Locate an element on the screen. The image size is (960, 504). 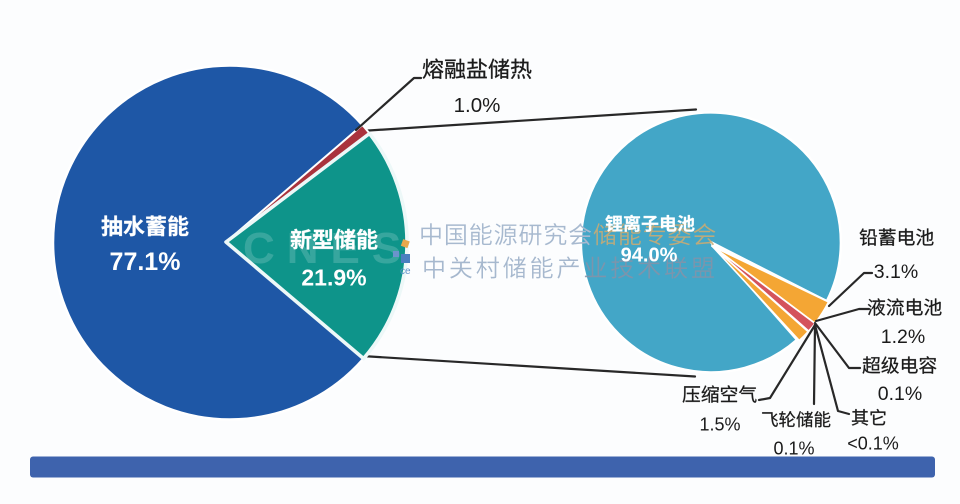
svg-text: 94.0% is located at coordinates (649, 255).